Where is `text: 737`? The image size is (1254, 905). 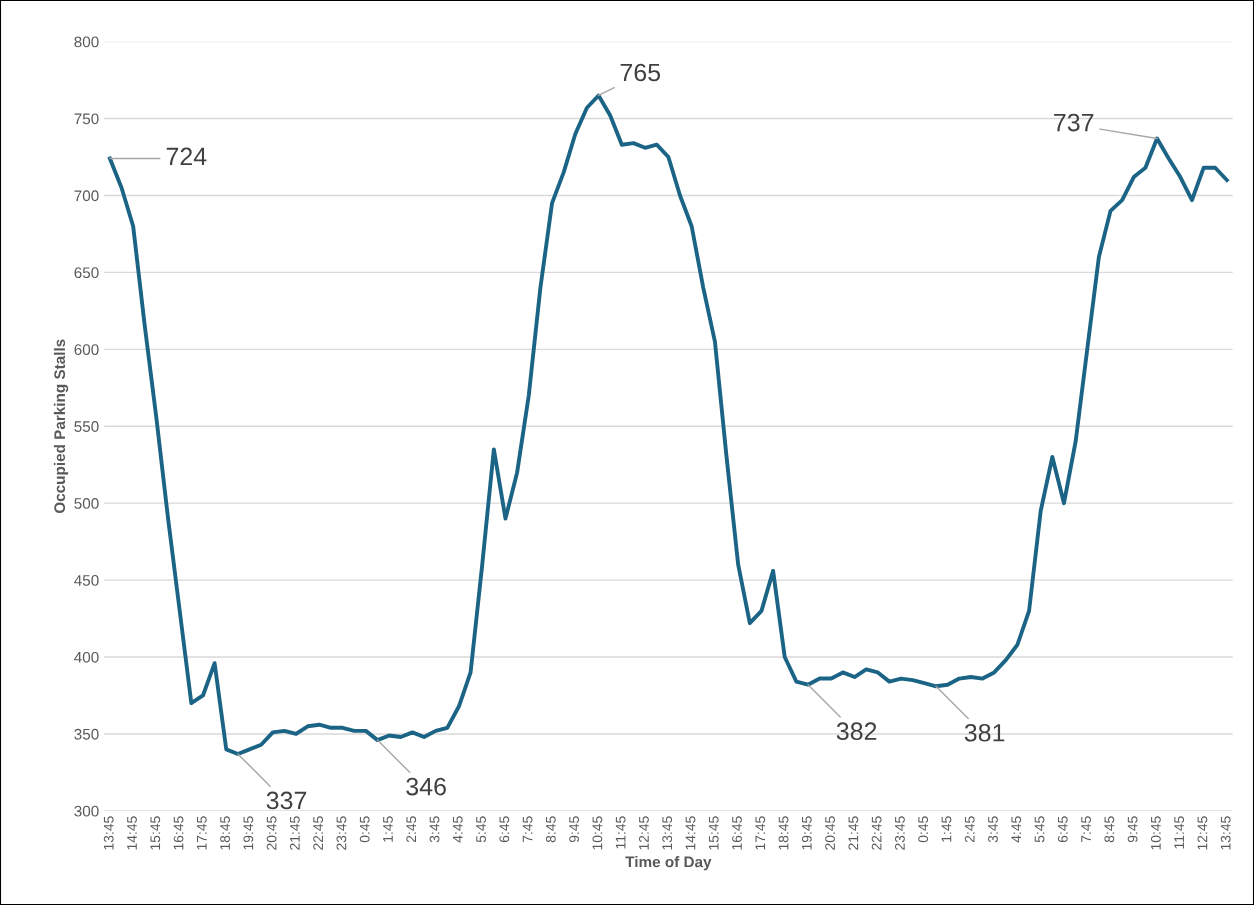 text: 737 is located at coordinates (1074, 122).